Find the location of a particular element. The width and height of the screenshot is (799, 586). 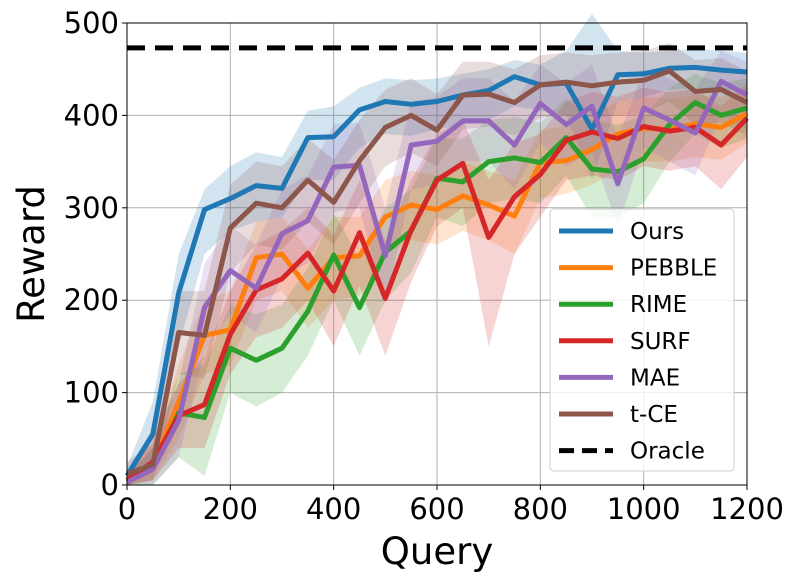

legend-label-oracle: Oracle is located at coordinates (667, 452).